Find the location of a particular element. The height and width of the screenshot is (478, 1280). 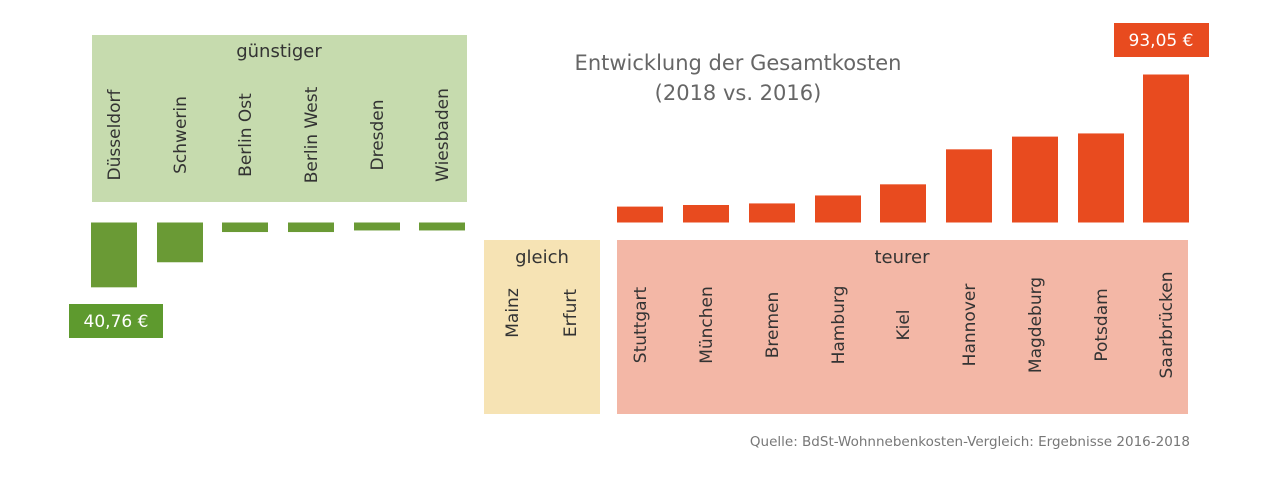

category-label: Potsdam is located at coordinates (1102, 324).